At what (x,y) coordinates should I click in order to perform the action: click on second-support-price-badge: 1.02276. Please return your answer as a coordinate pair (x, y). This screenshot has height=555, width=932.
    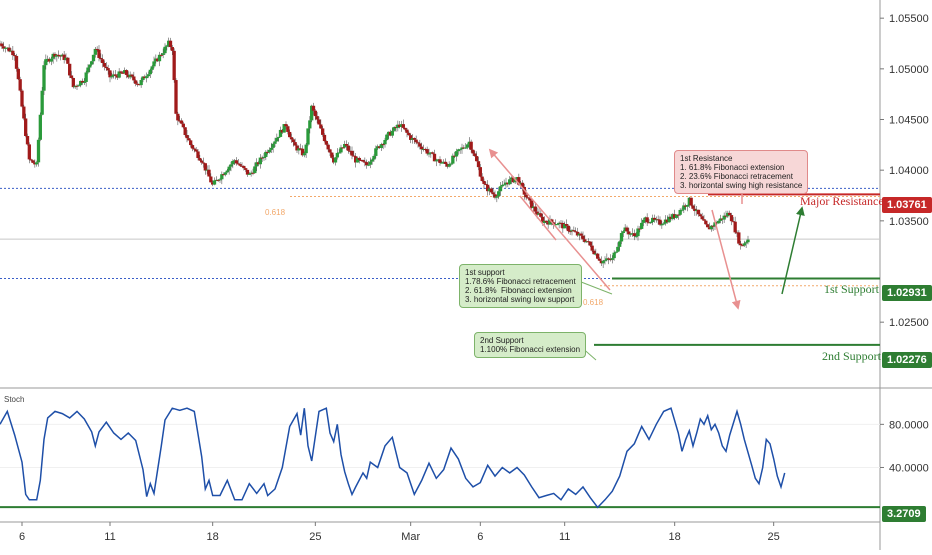
    Looking at the image, I should click on (907, 360).